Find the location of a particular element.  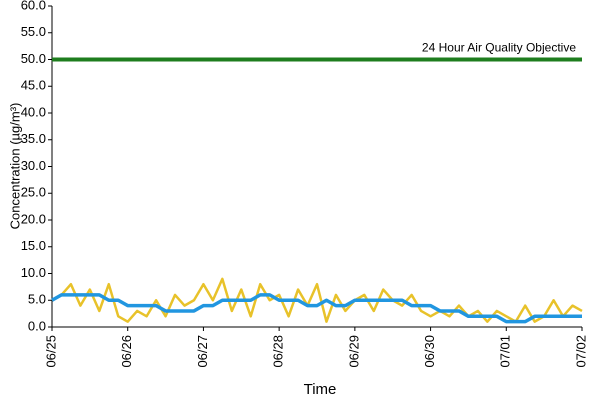

x-tick-label: 07/02 is located at coordinates (580, 351).